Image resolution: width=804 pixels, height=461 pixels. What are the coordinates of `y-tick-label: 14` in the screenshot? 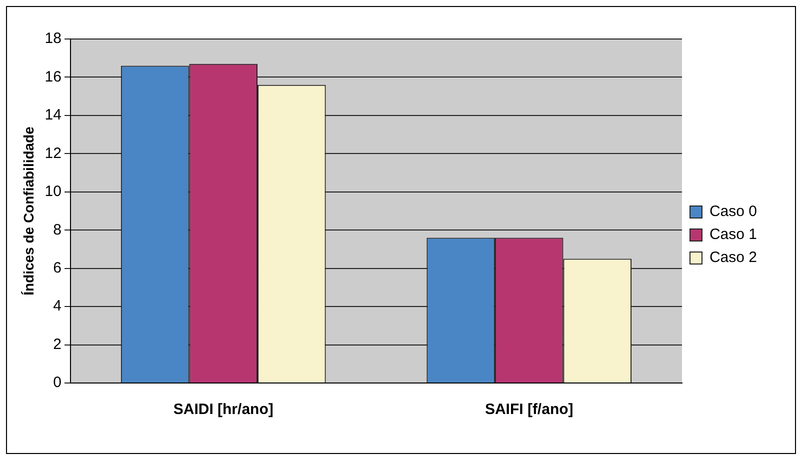 It's located at (53, 115).